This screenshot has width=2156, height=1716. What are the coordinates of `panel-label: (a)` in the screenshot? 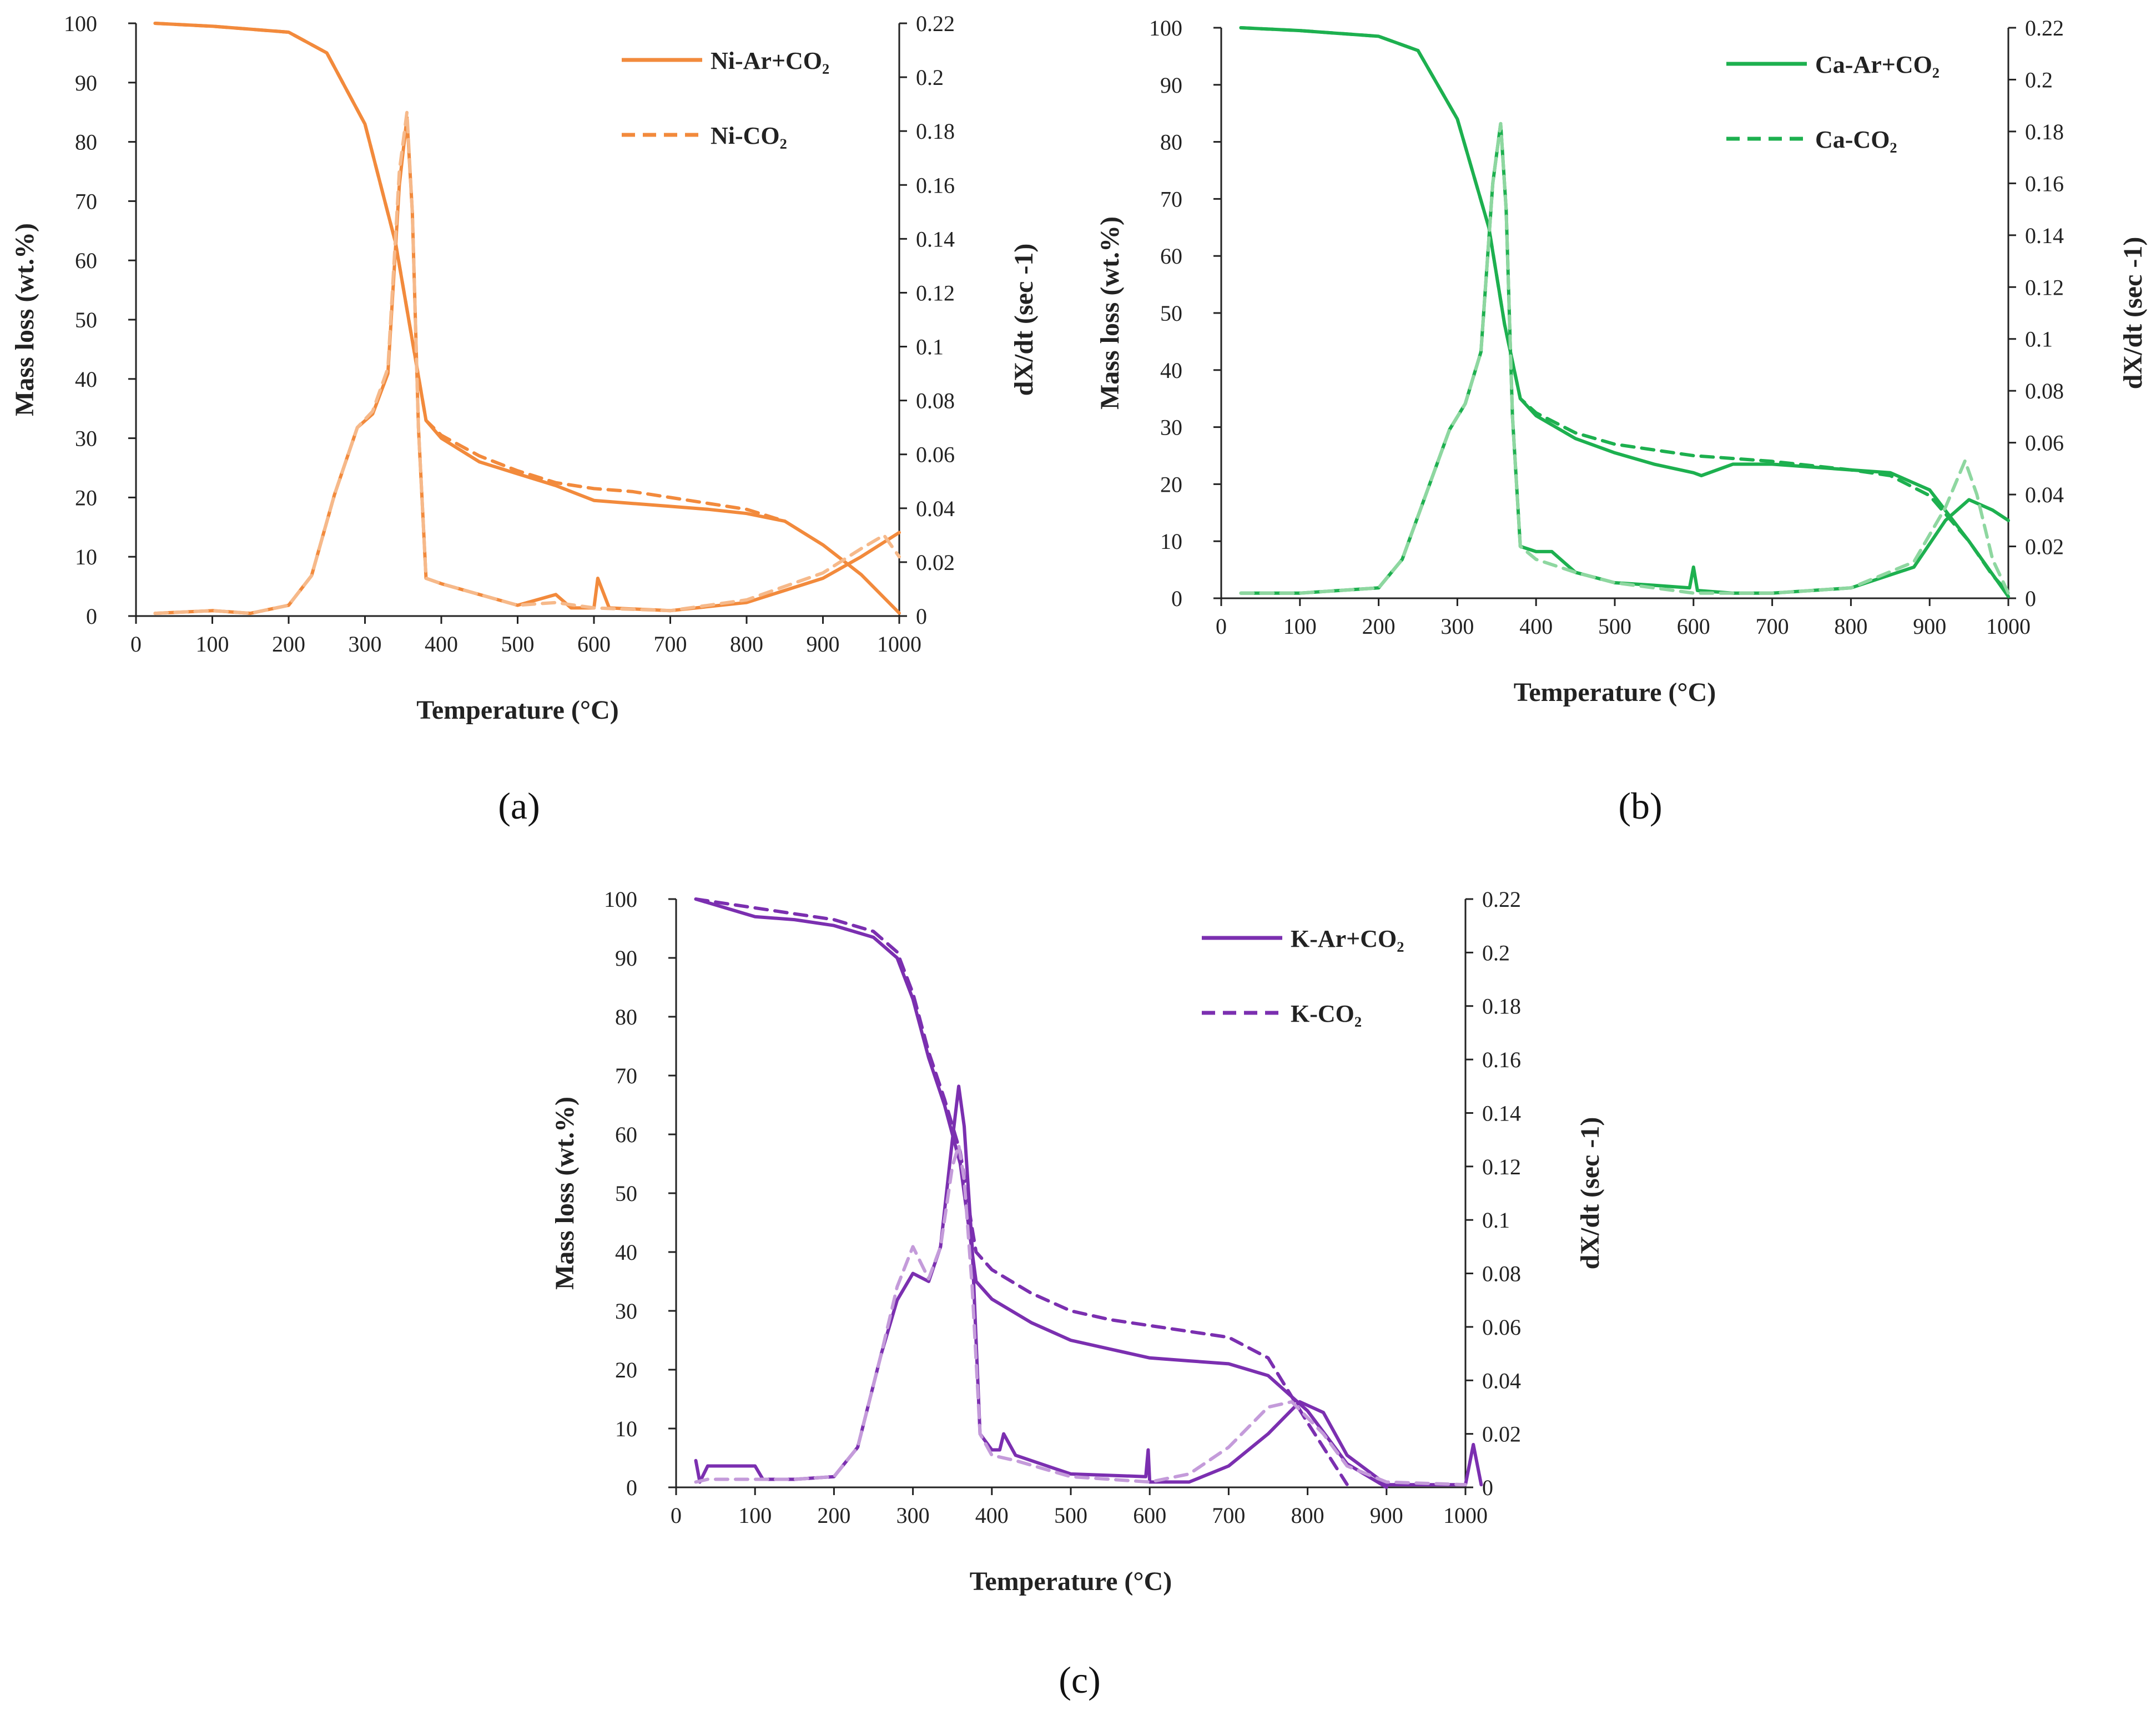 It's located at (519, 806).